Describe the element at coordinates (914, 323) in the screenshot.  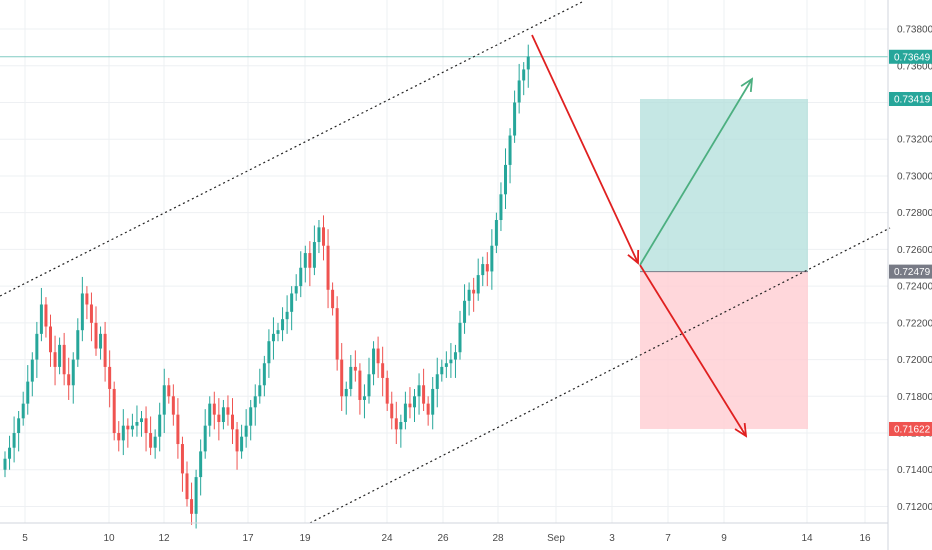
I see `y-tick-label: 0.72200` at that location.